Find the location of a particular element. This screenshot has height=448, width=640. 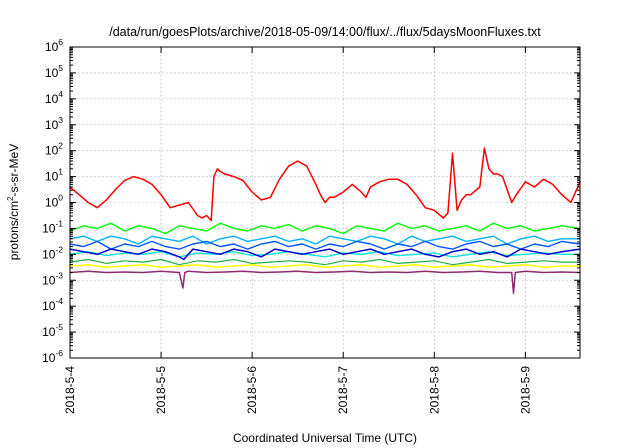

x-tick-label: 2018-5-4 is located at coordinates (70, 390).